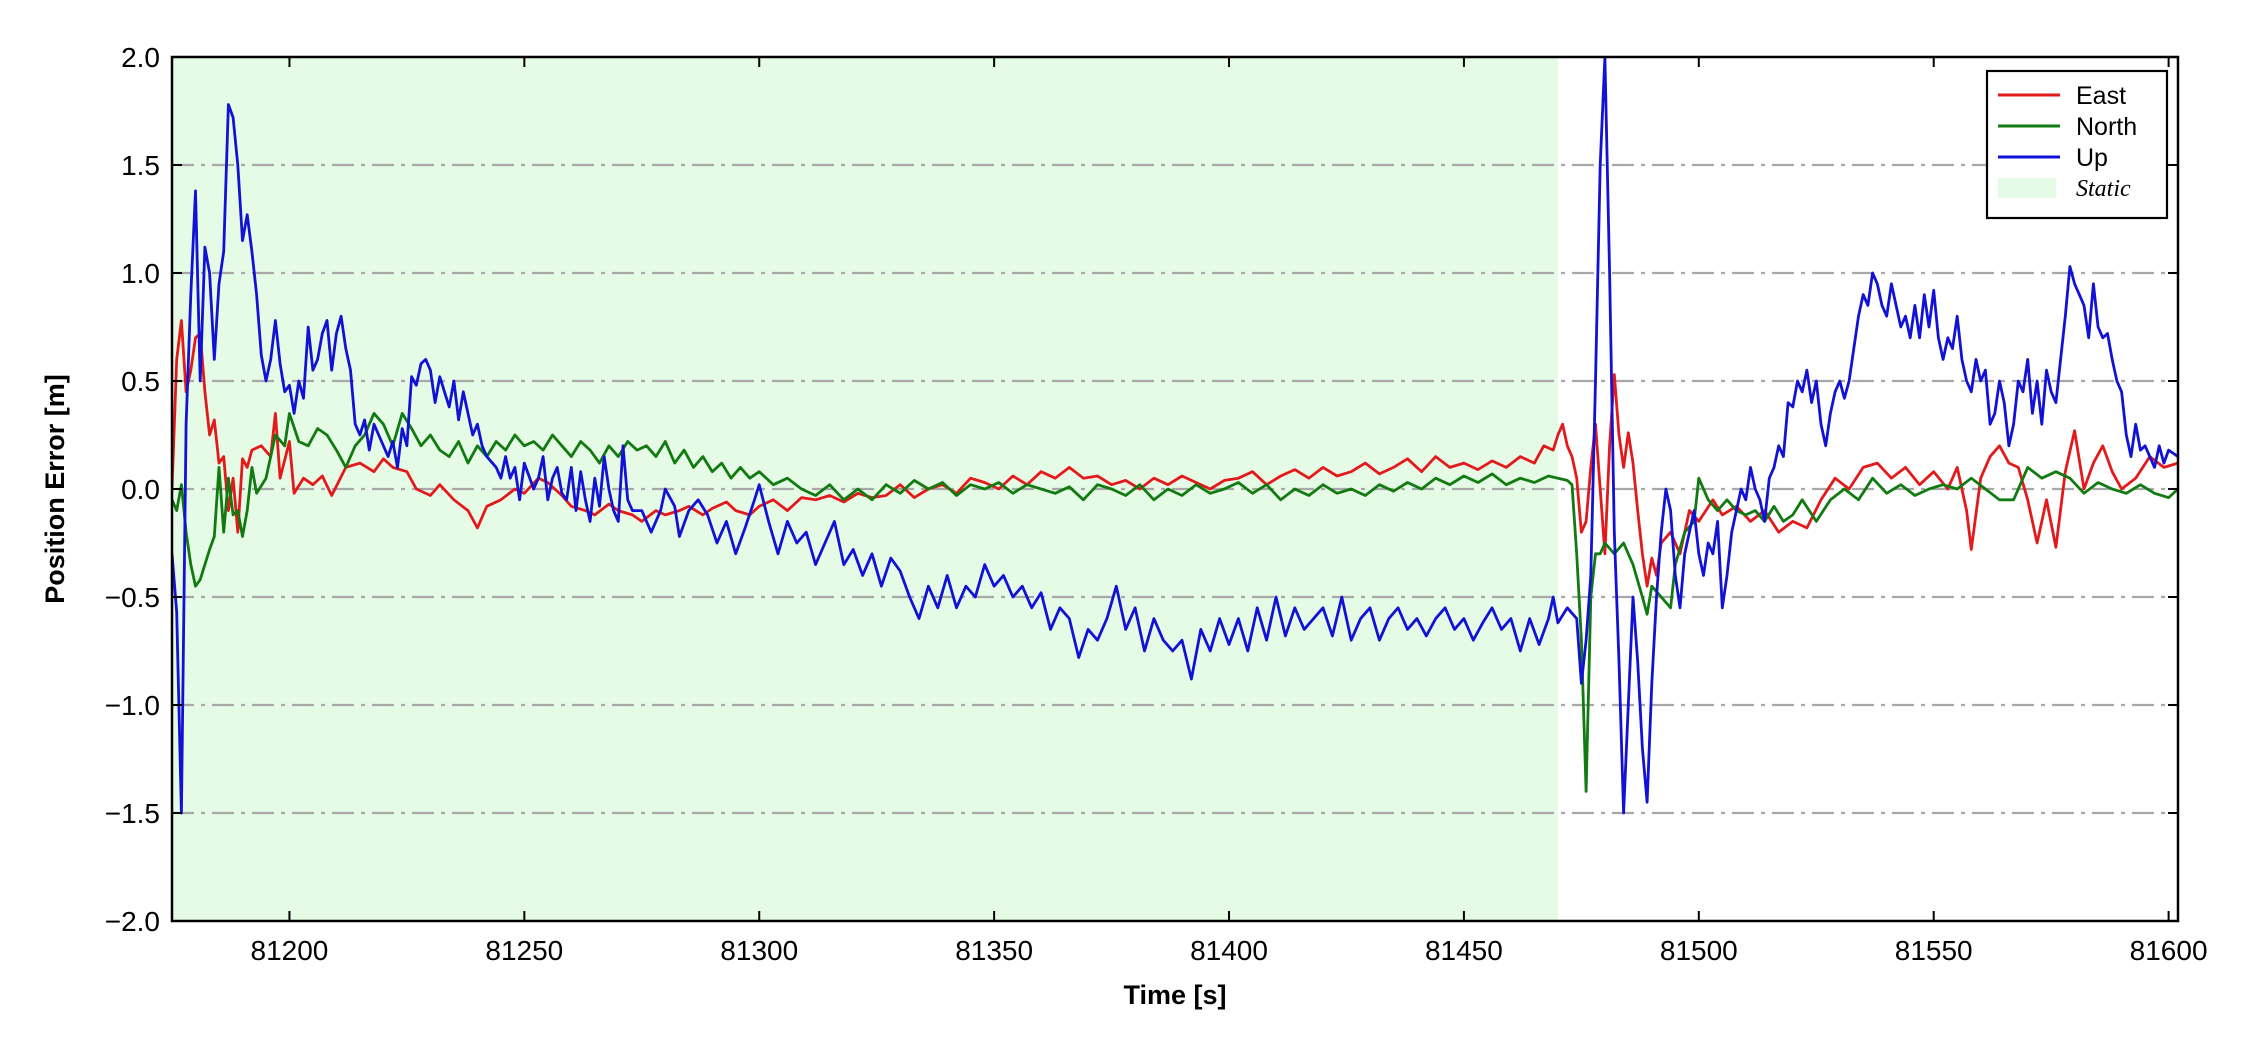  Describe the element at coordinates (2103, 189) in the screenshot. I see `legend-label-static: Static` at that location.